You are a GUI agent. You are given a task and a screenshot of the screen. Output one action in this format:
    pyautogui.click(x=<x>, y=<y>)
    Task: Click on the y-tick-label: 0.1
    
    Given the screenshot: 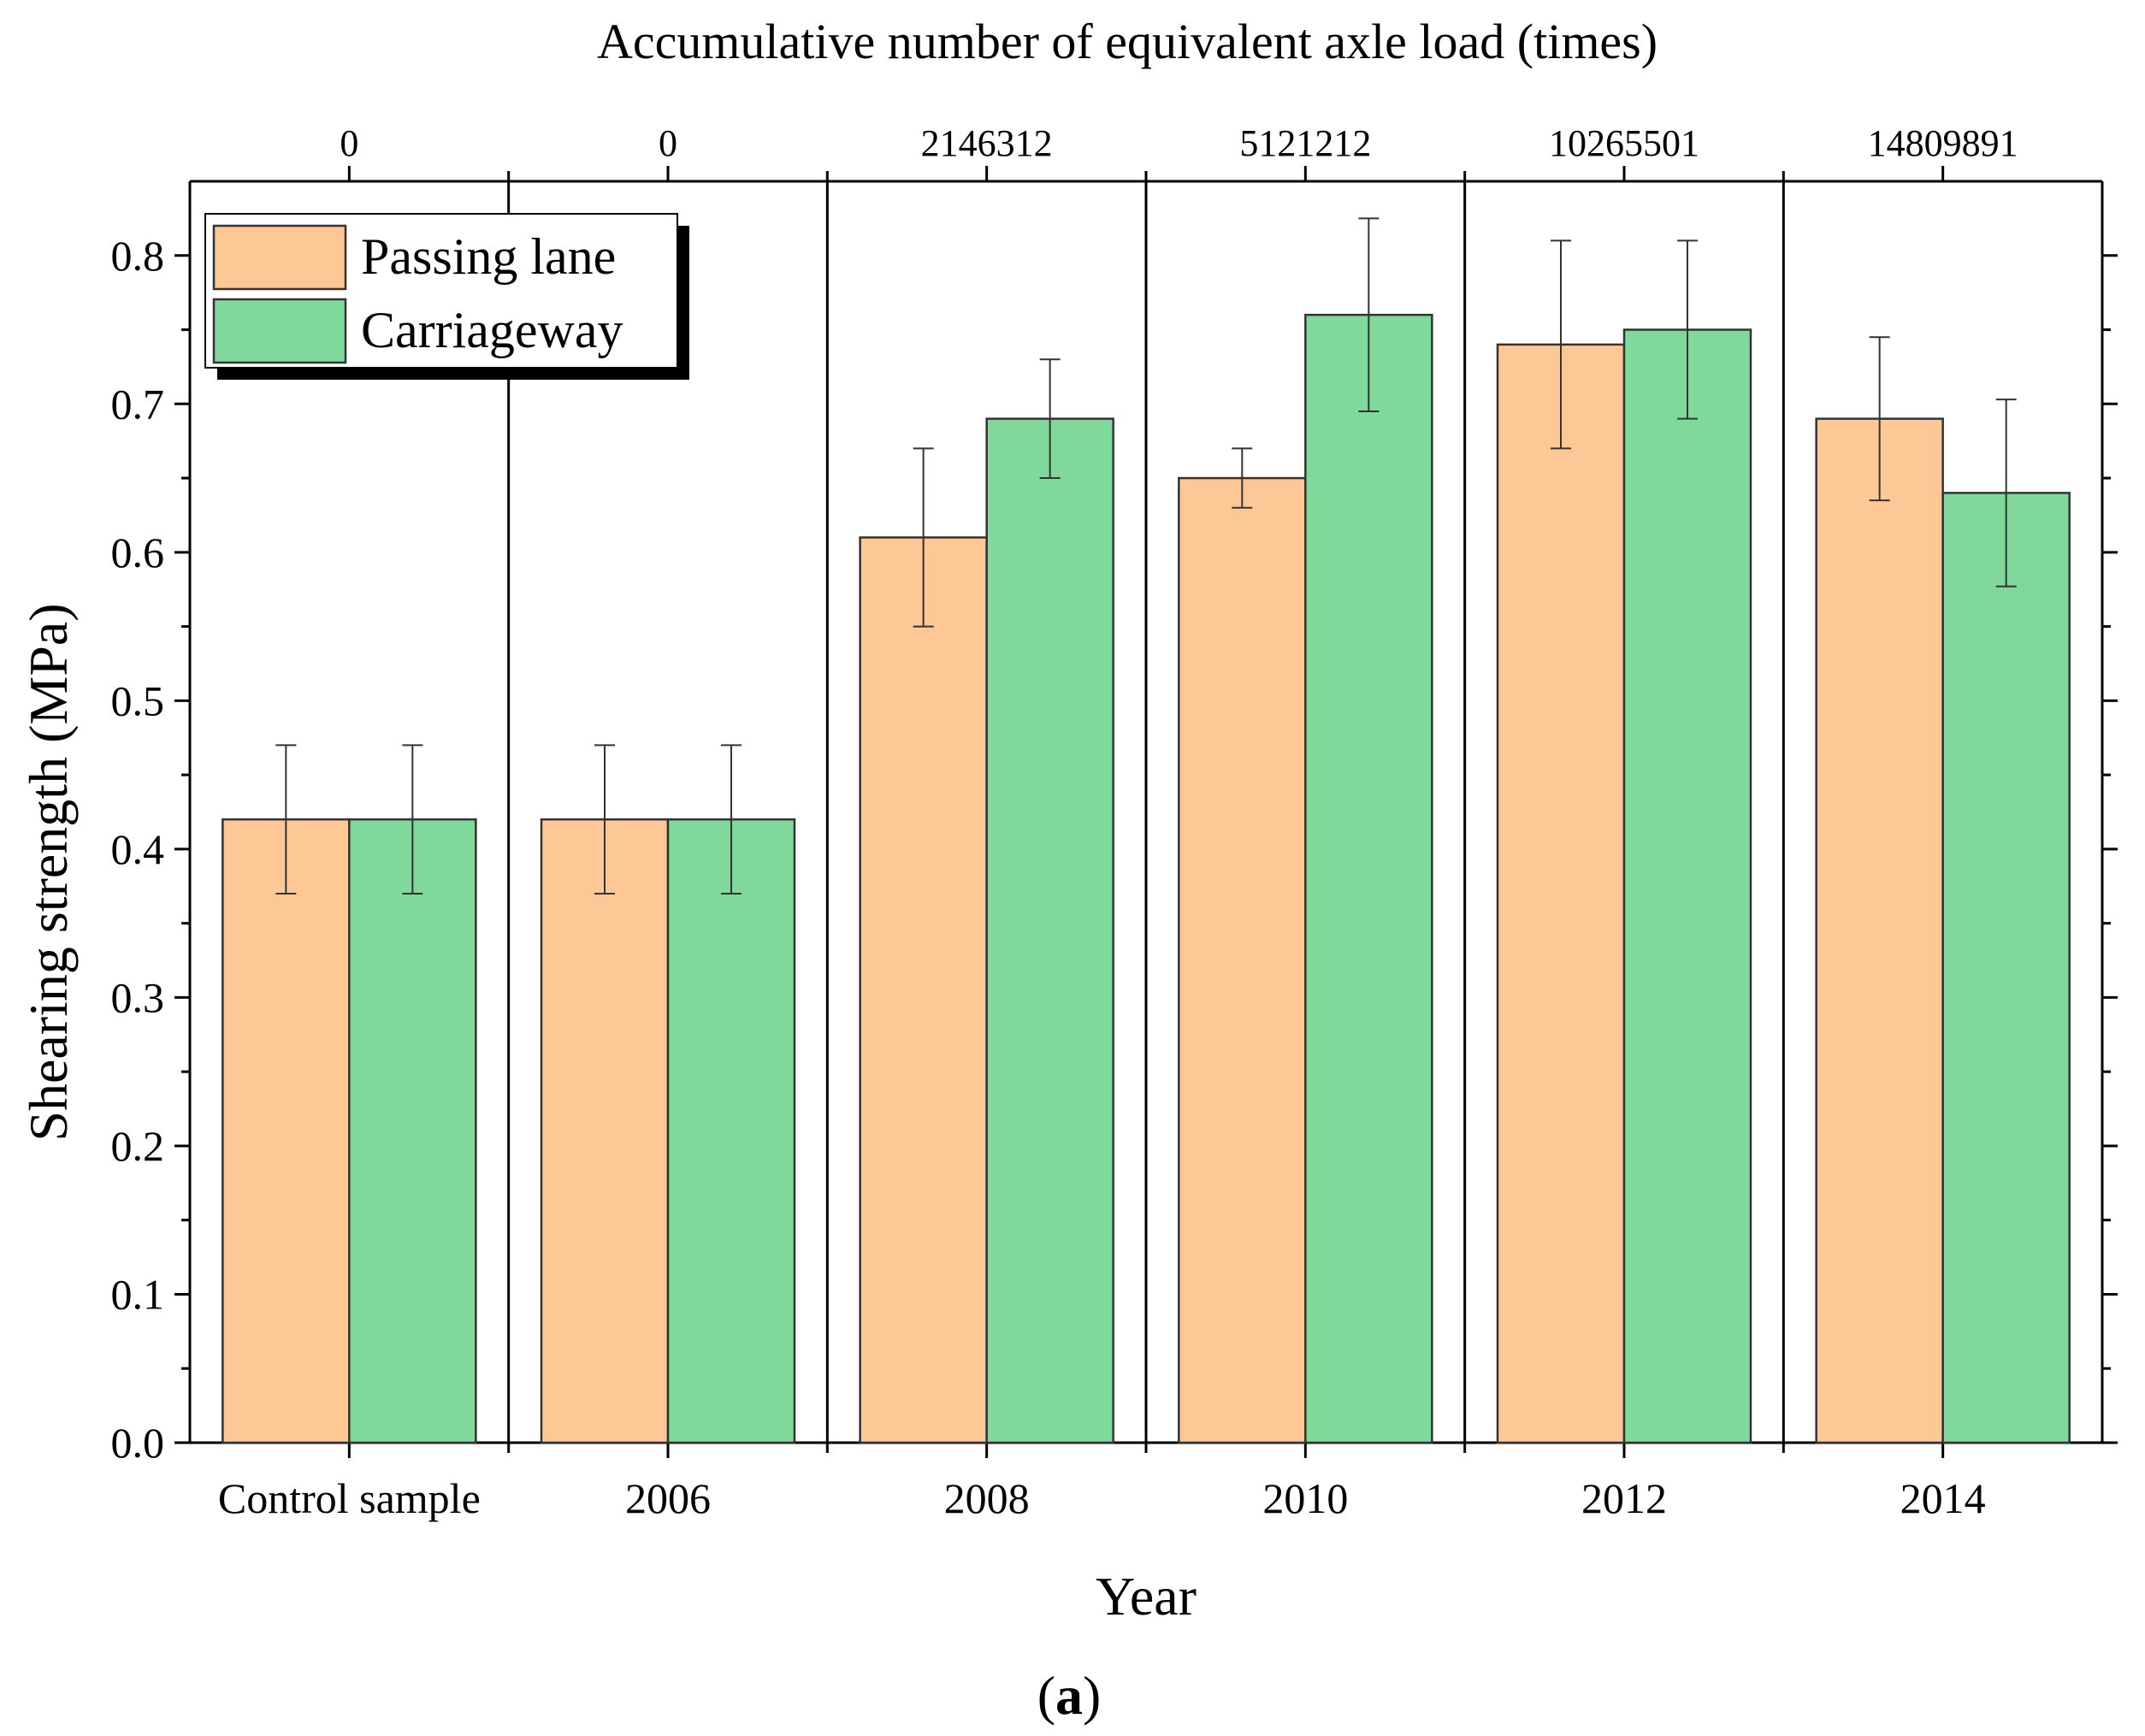 What is the action you would take?
    pyautogui.click(x=138, y=1294)
    